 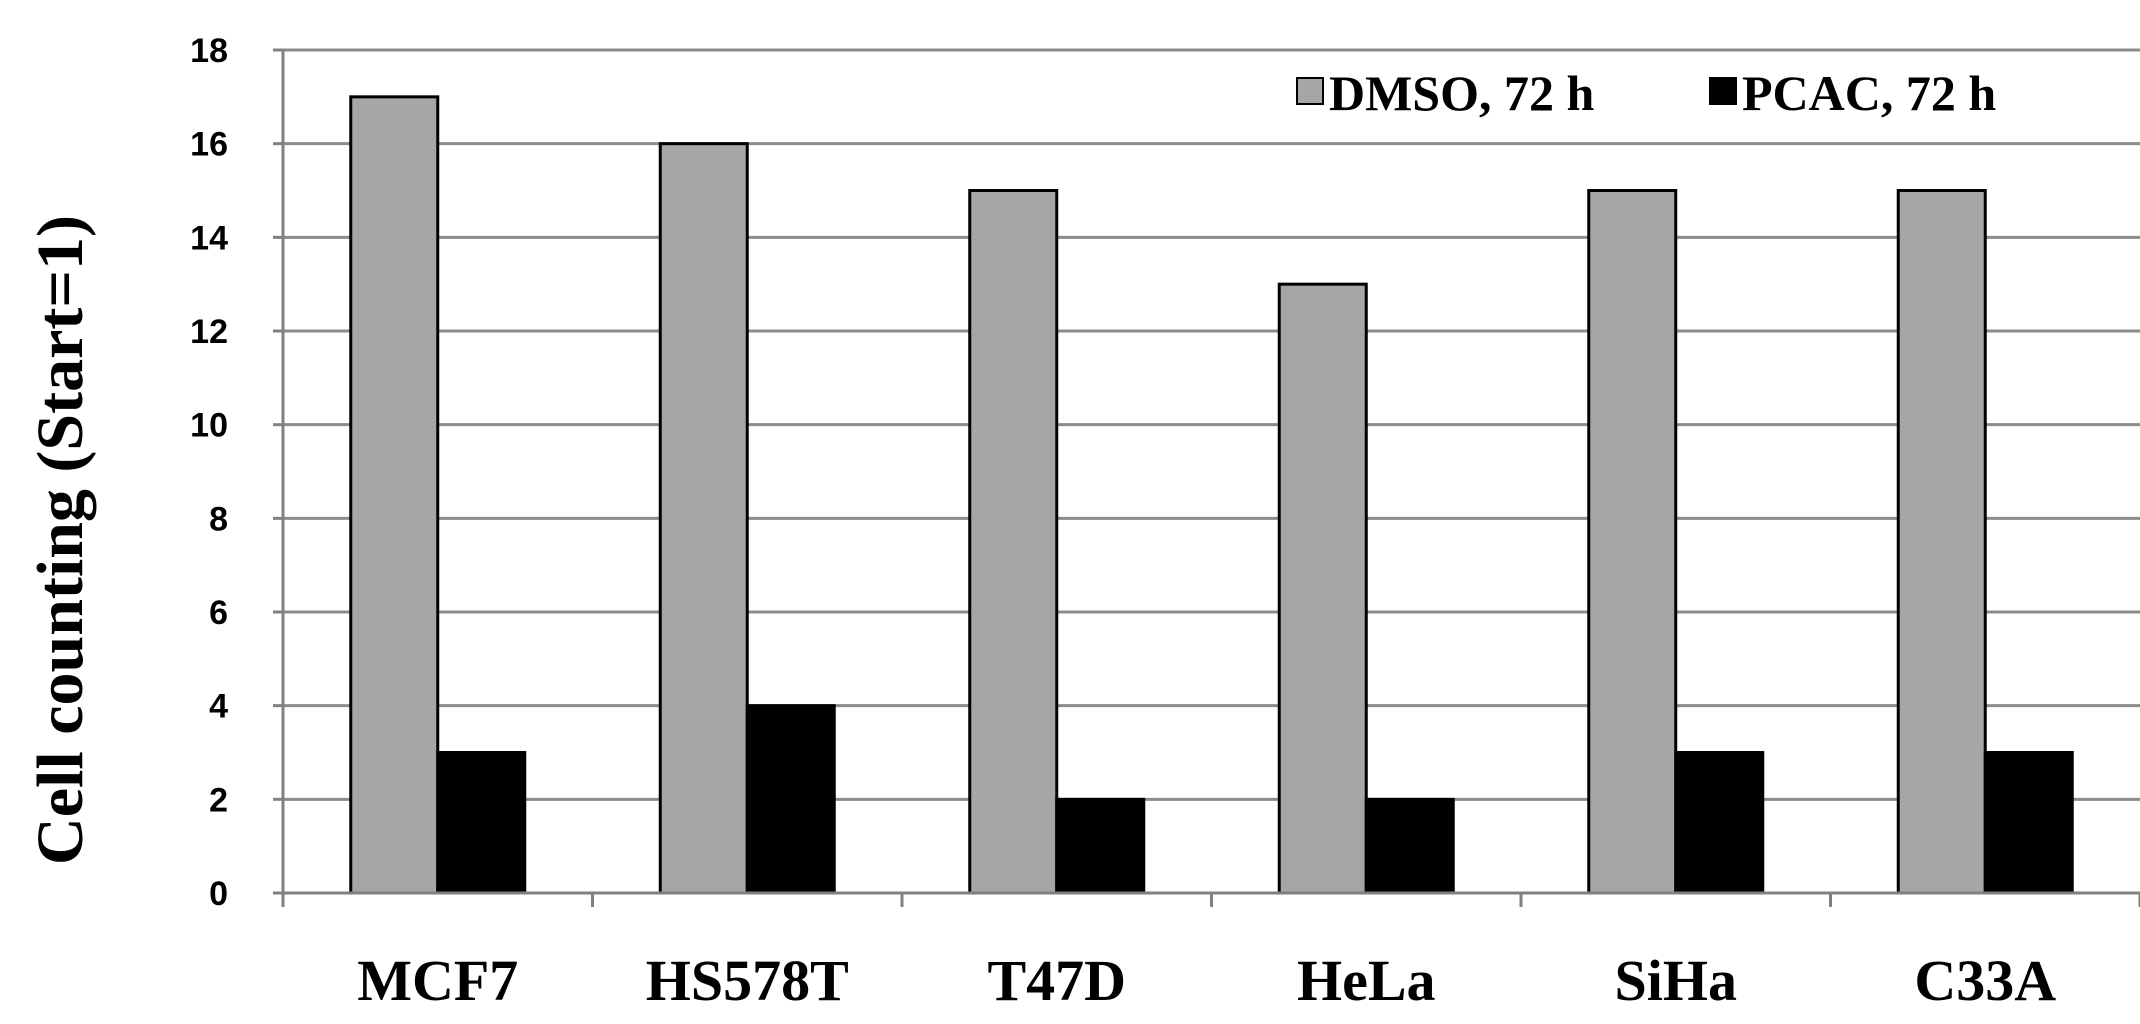 What do you see at coordinates (2028, 823) in the screenshot?
I see `bar-pcac-c33a` at bounding box center [2028, 823].